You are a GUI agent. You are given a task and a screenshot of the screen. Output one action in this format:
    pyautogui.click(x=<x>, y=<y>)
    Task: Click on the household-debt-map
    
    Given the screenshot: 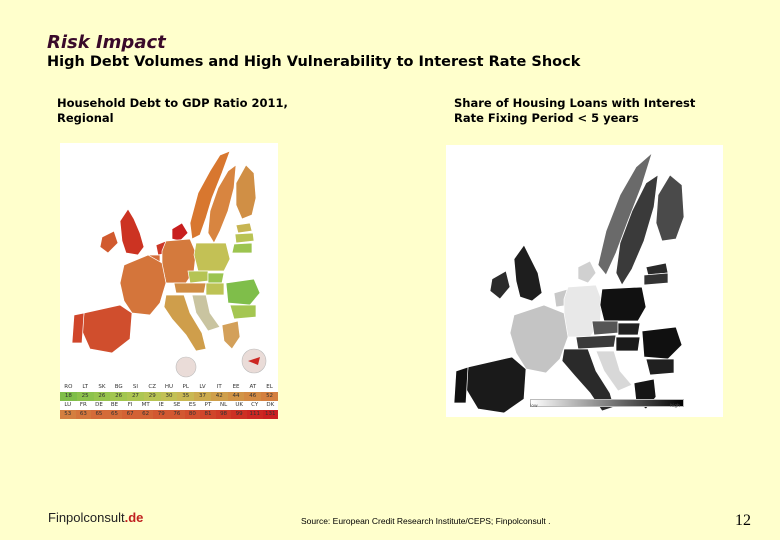 What is the action you would take?
    pyautogui.click(x=169, y=279)
    